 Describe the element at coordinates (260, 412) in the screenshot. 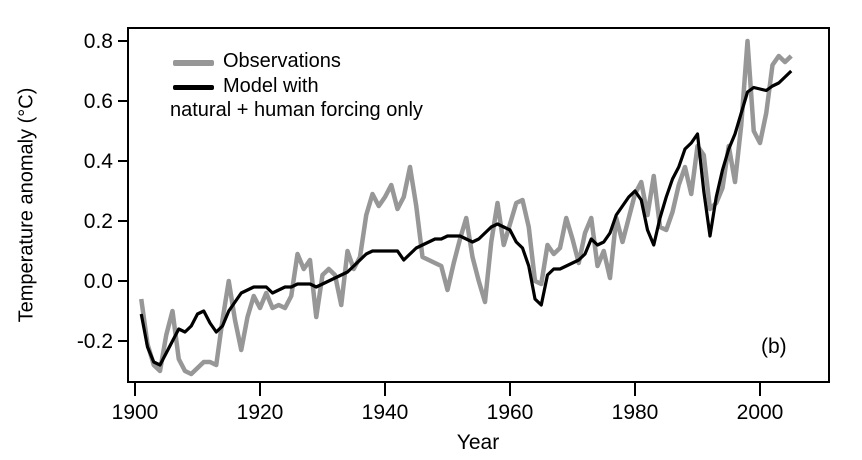

I see `x-tick-label: 1920` at that location.